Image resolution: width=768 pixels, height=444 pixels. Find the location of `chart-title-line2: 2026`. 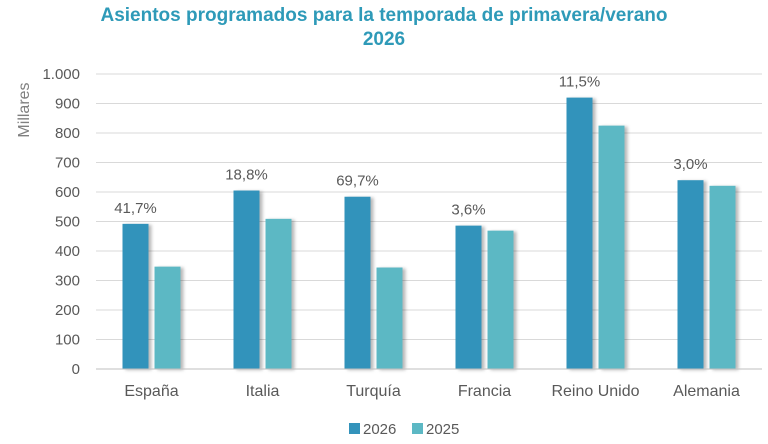

chart-title-line2: 2026 is located at coordinates (384, 39).